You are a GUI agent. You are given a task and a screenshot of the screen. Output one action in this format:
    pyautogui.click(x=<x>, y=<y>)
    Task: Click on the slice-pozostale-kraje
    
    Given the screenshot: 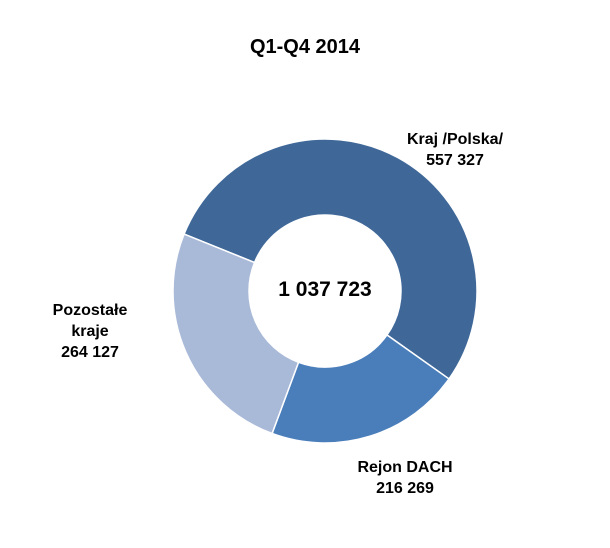 What is the action you would take?
    pyautogui.click(x=236, y=334)
    